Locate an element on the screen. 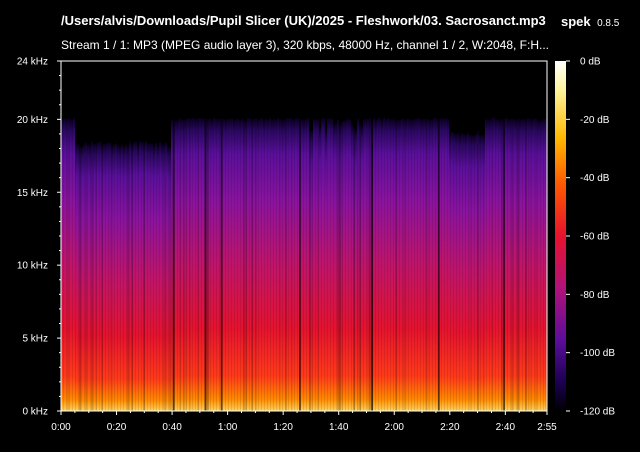 The width and height of the screenshot is (640, 452). db-color-legend is located at coordinates (560, 236).